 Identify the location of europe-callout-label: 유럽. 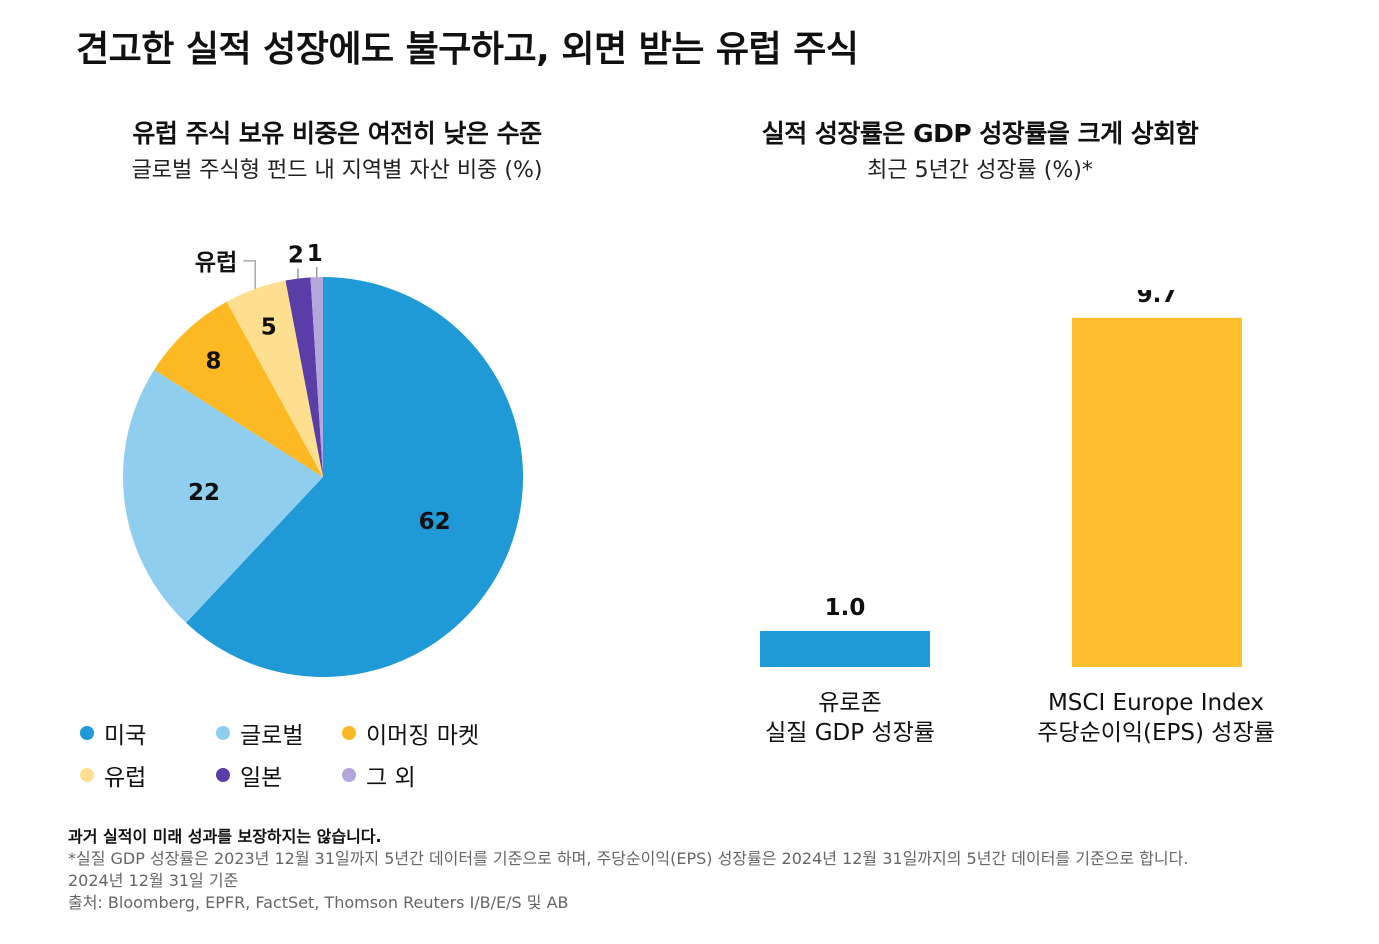
(216, 263).